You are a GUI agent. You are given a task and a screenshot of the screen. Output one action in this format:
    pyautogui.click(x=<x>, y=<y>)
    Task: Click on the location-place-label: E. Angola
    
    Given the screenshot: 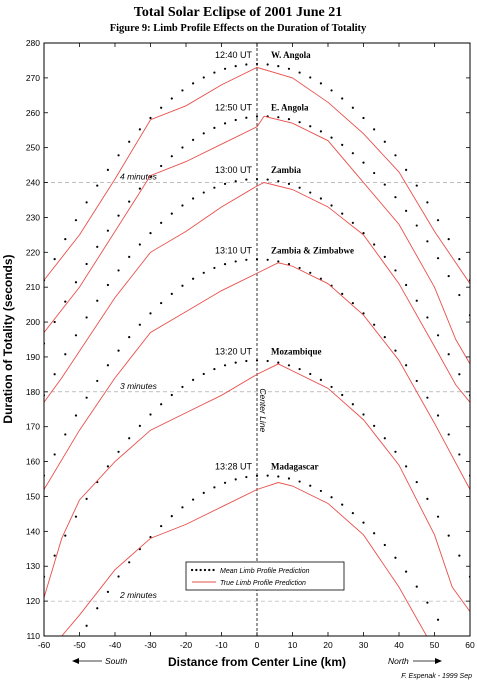 What is the action you would take?
    pyautogui.click(x=290, y=107)
    